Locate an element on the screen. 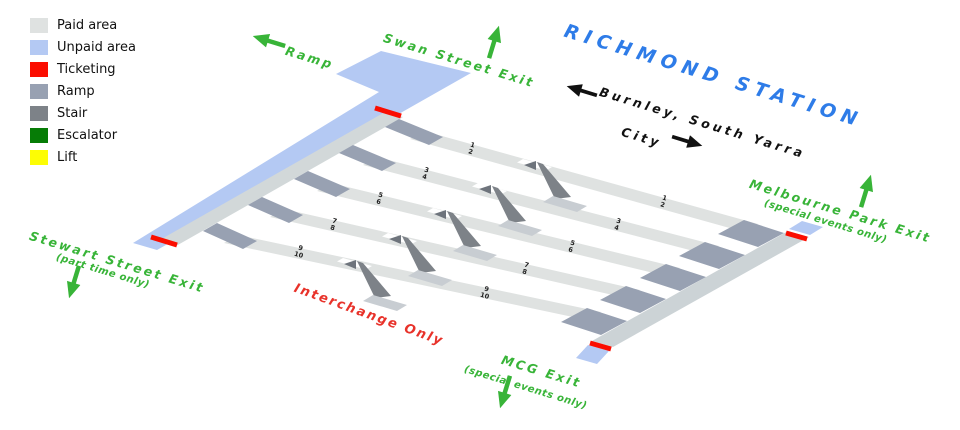 Image resolution: width=960 pixels, height=430 pixels. platform-number-5-6-east: 5 6 is located at coordinates (571, 247).